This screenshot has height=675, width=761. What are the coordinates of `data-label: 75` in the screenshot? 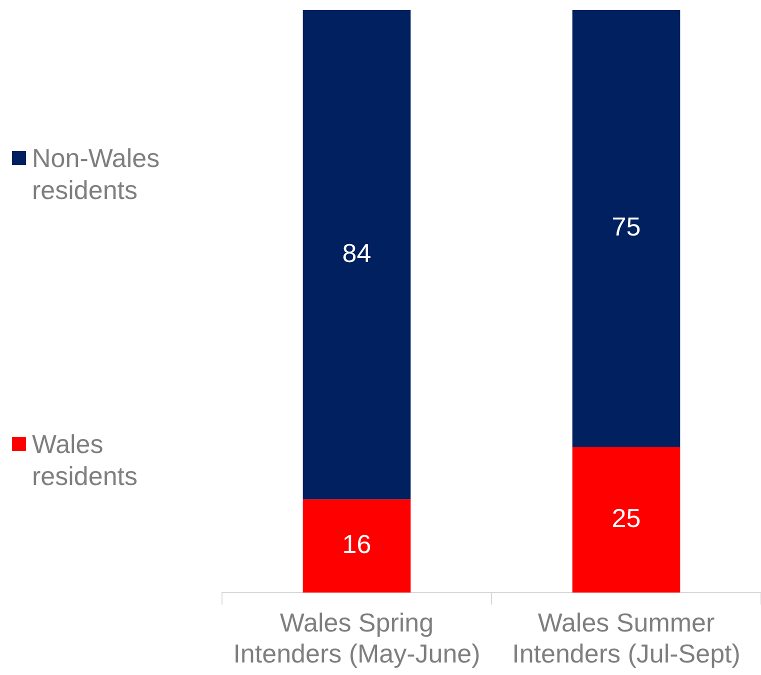 It's located at (626, 227).